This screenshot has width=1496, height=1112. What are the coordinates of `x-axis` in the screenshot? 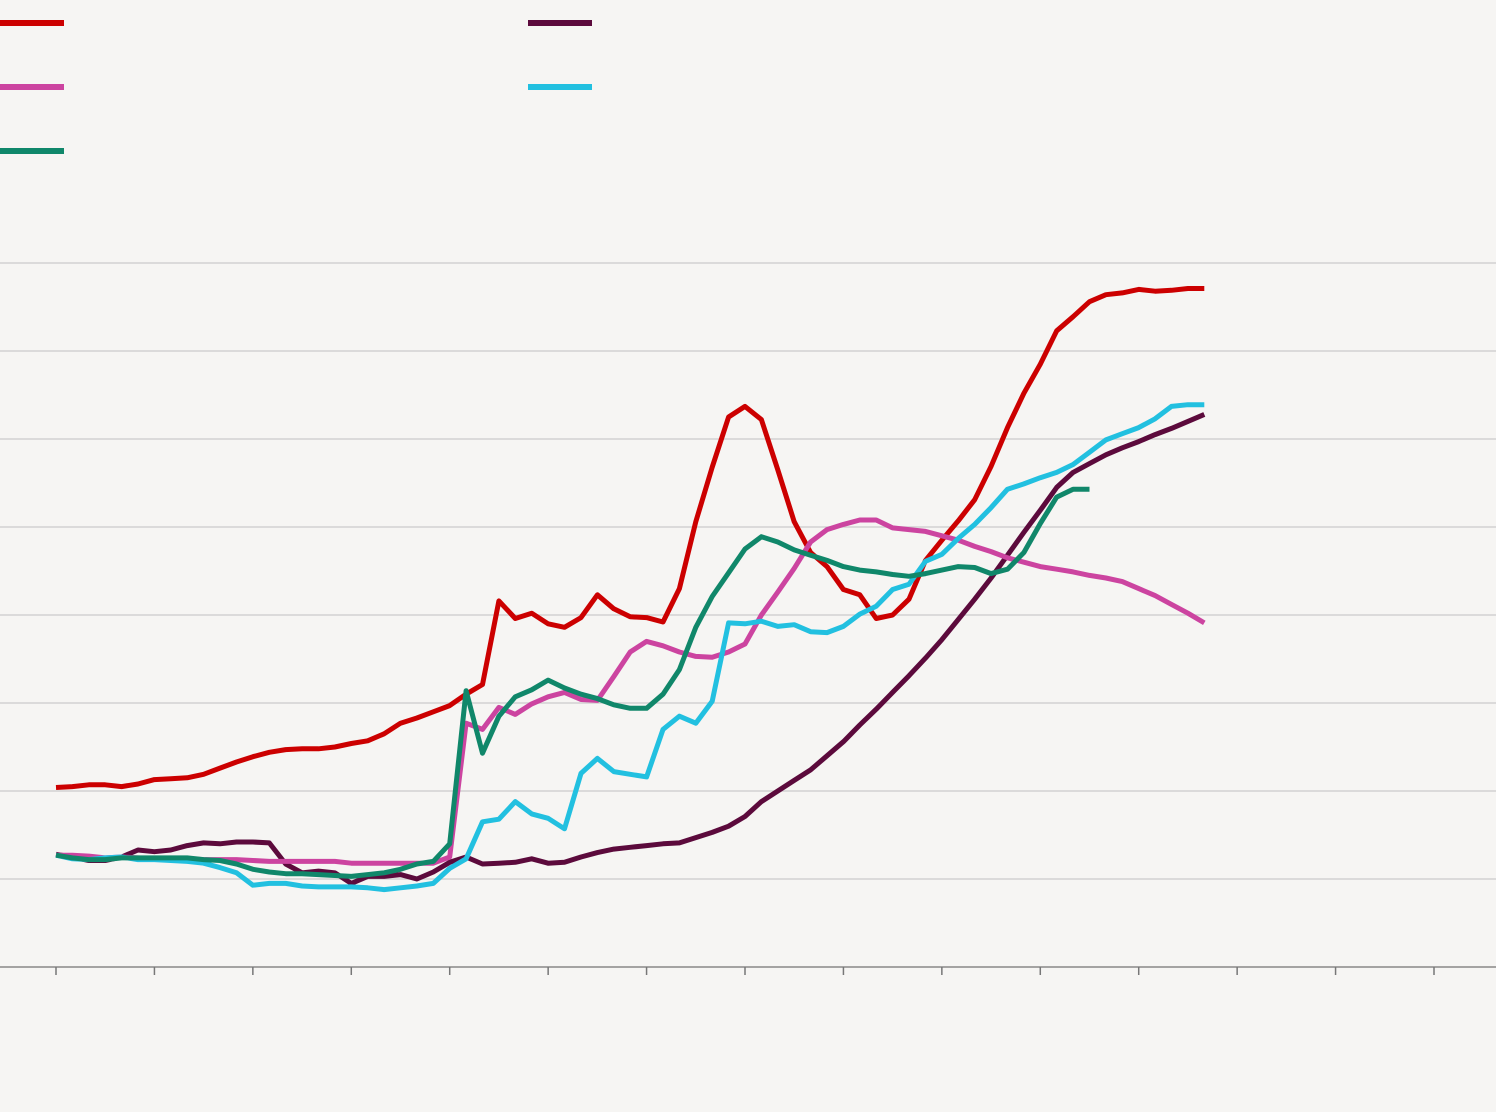 It's located at (748, 970).